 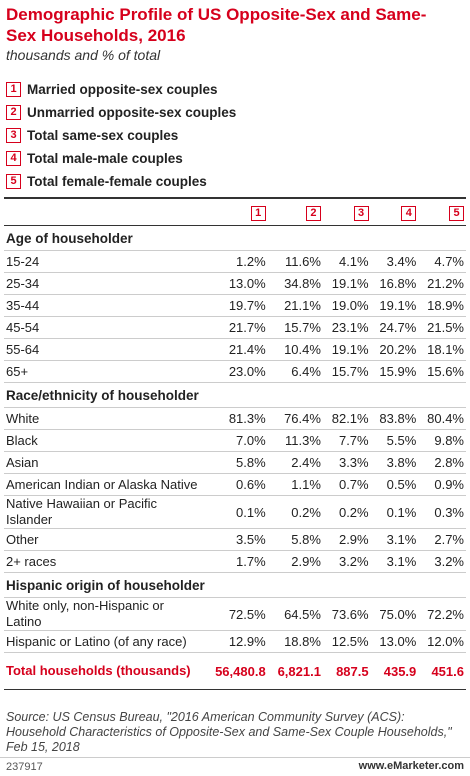 What do you see at coordinates (13, 181) in the screenshot?
I see `legend-key: 5` at bounding box center [13, 181].